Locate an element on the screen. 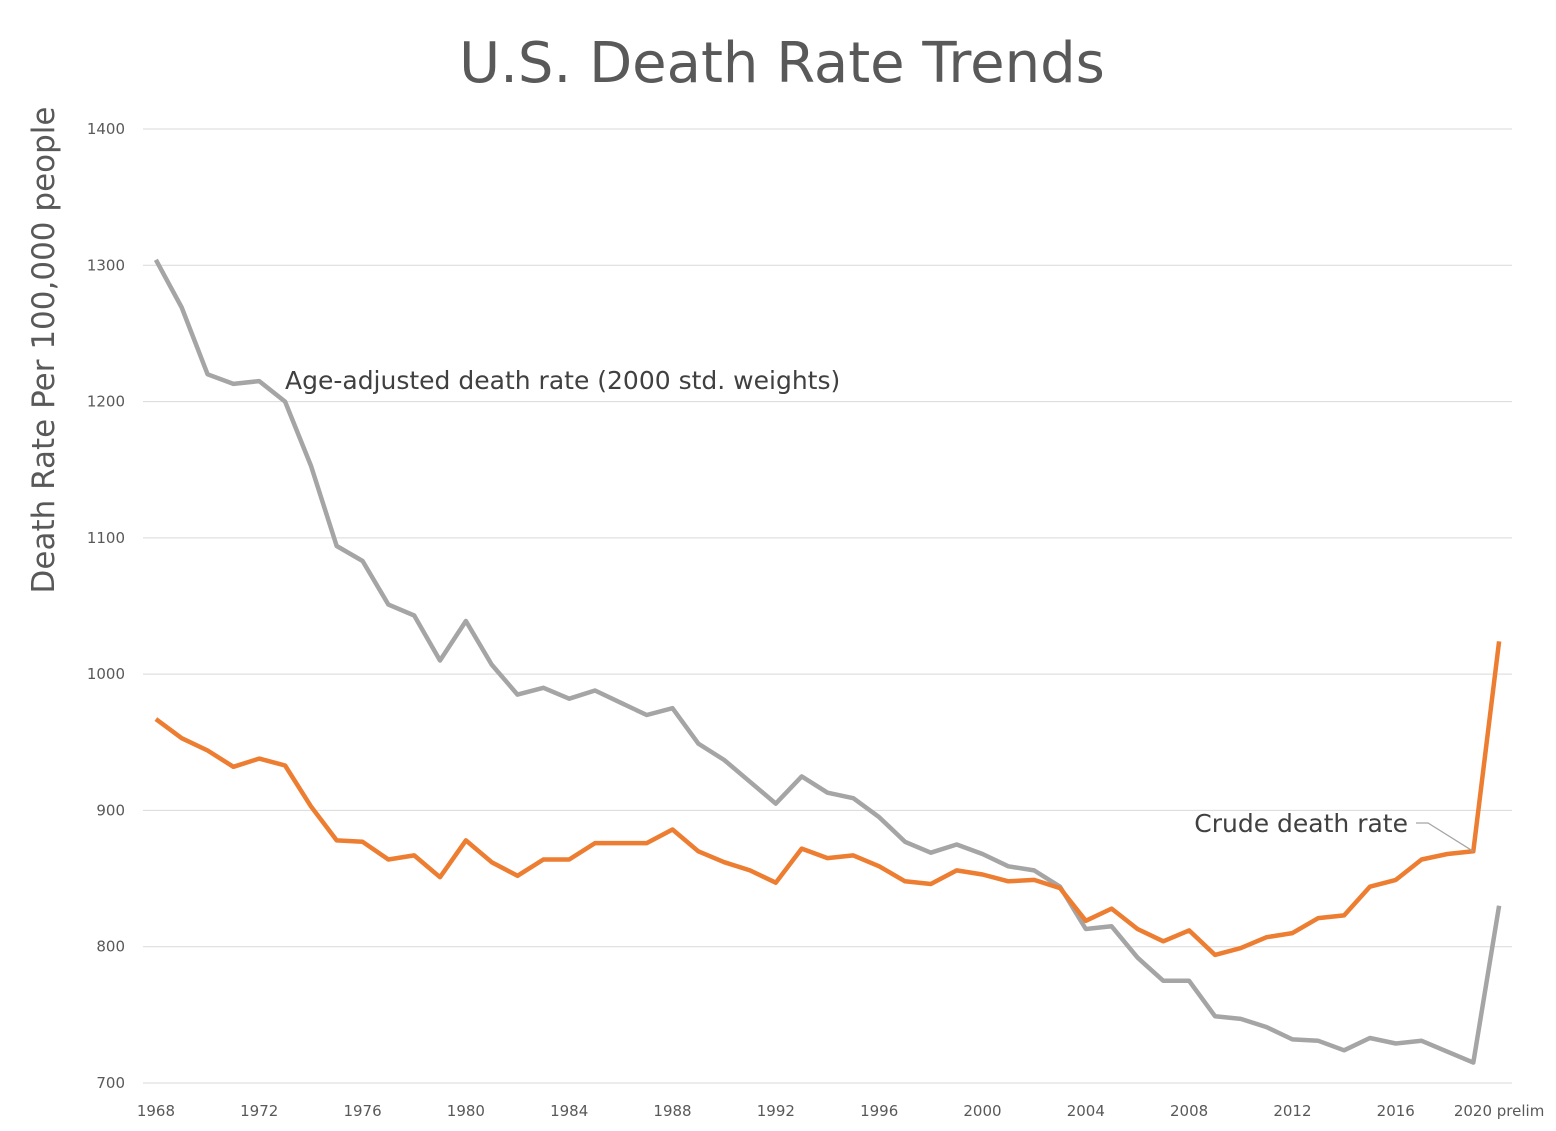 The width and height of the screenshot is (1556, 1131). x-tick-label: 1996 is located at coordinates (879, 1111).